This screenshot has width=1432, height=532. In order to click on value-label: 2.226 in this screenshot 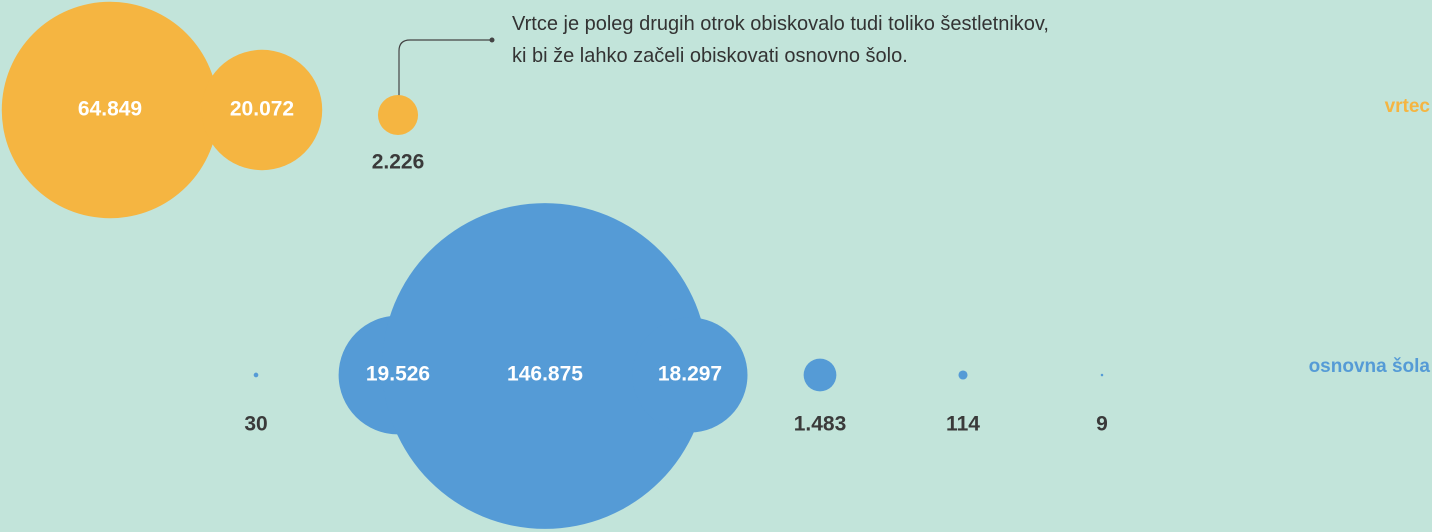, I will do `click(398, 162)`.